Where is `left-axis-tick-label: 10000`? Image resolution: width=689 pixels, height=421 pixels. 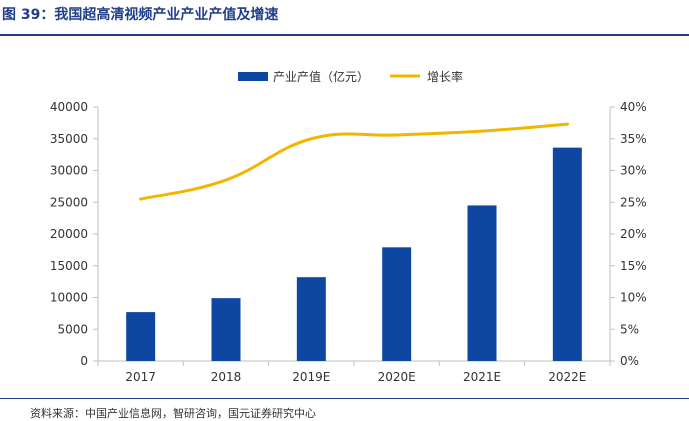
left-axis-tick-label: 10000 is located at coordinates (69, 298).